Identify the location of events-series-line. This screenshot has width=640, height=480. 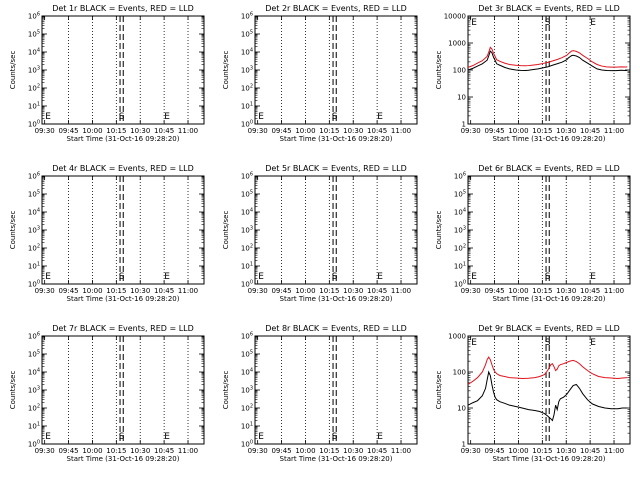
(547, 396).